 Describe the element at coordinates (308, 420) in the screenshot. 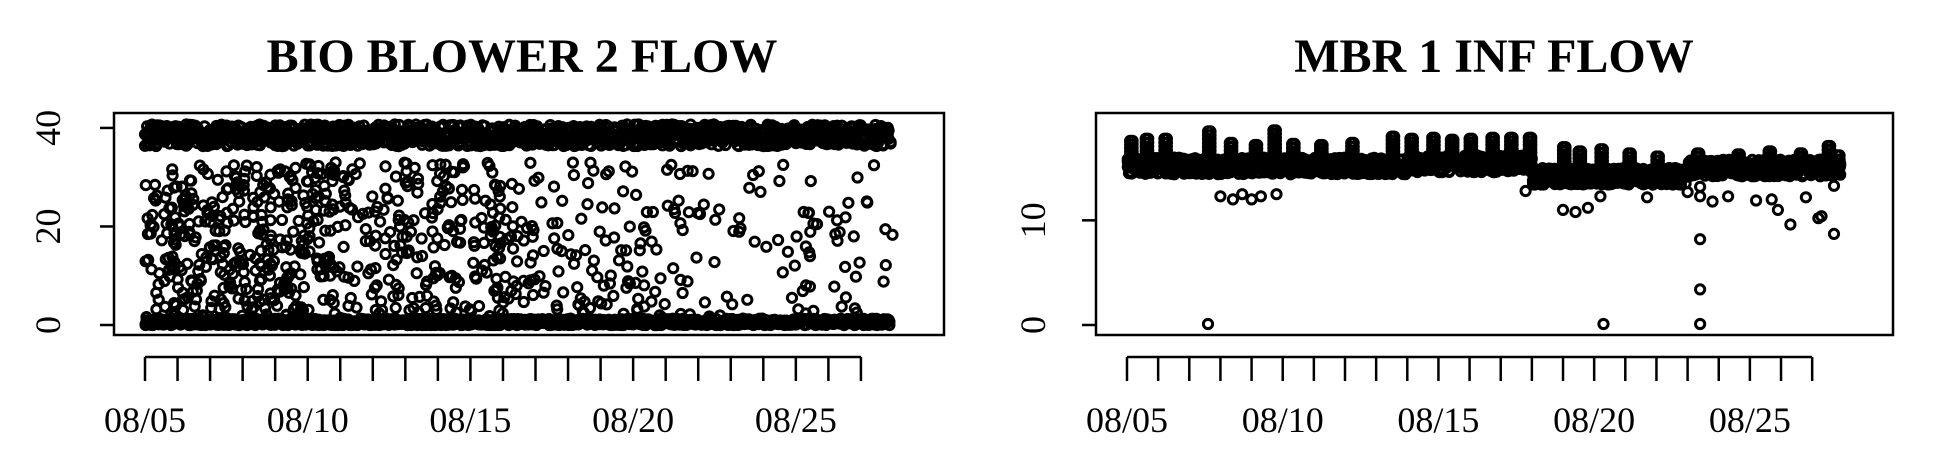

I see `x-tick-label: 08/10` at that location.